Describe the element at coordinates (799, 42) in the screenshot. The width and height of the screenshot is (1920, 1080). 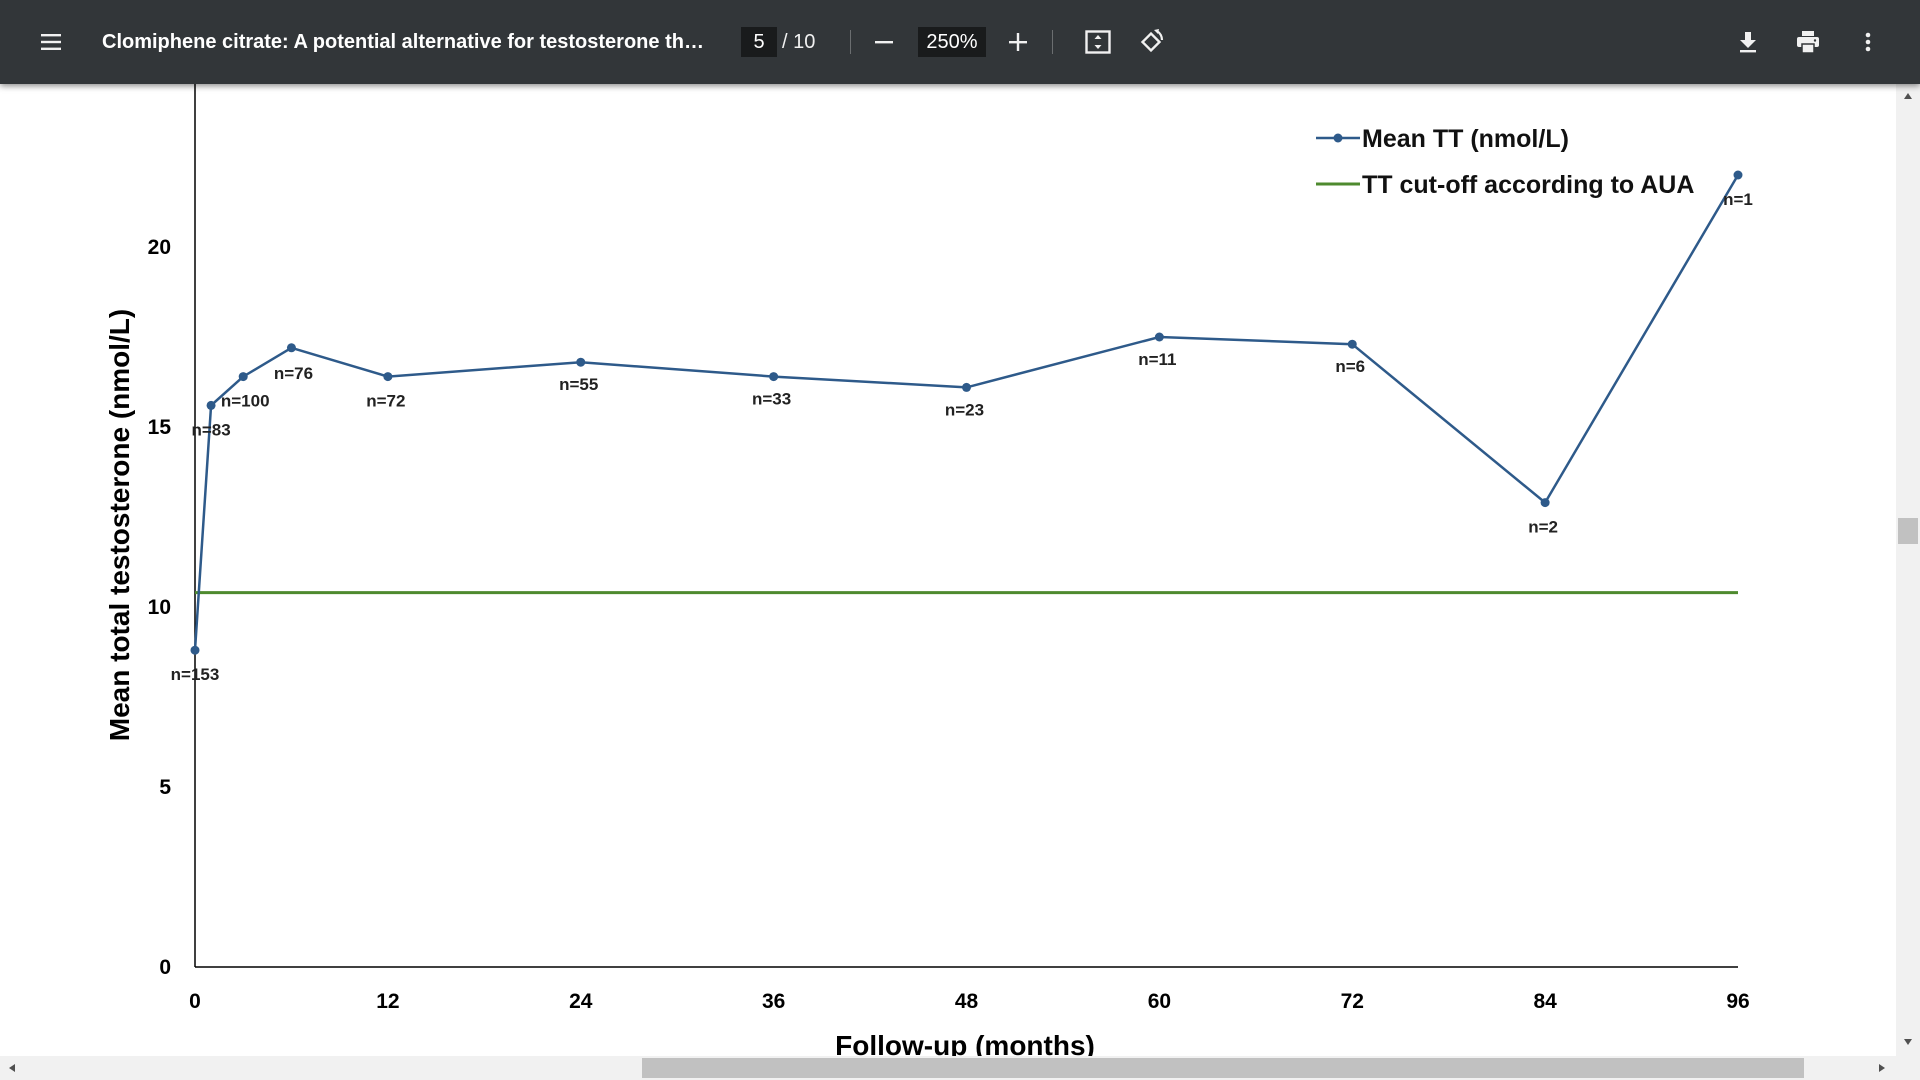
I see `page-total: / 10` at that location.